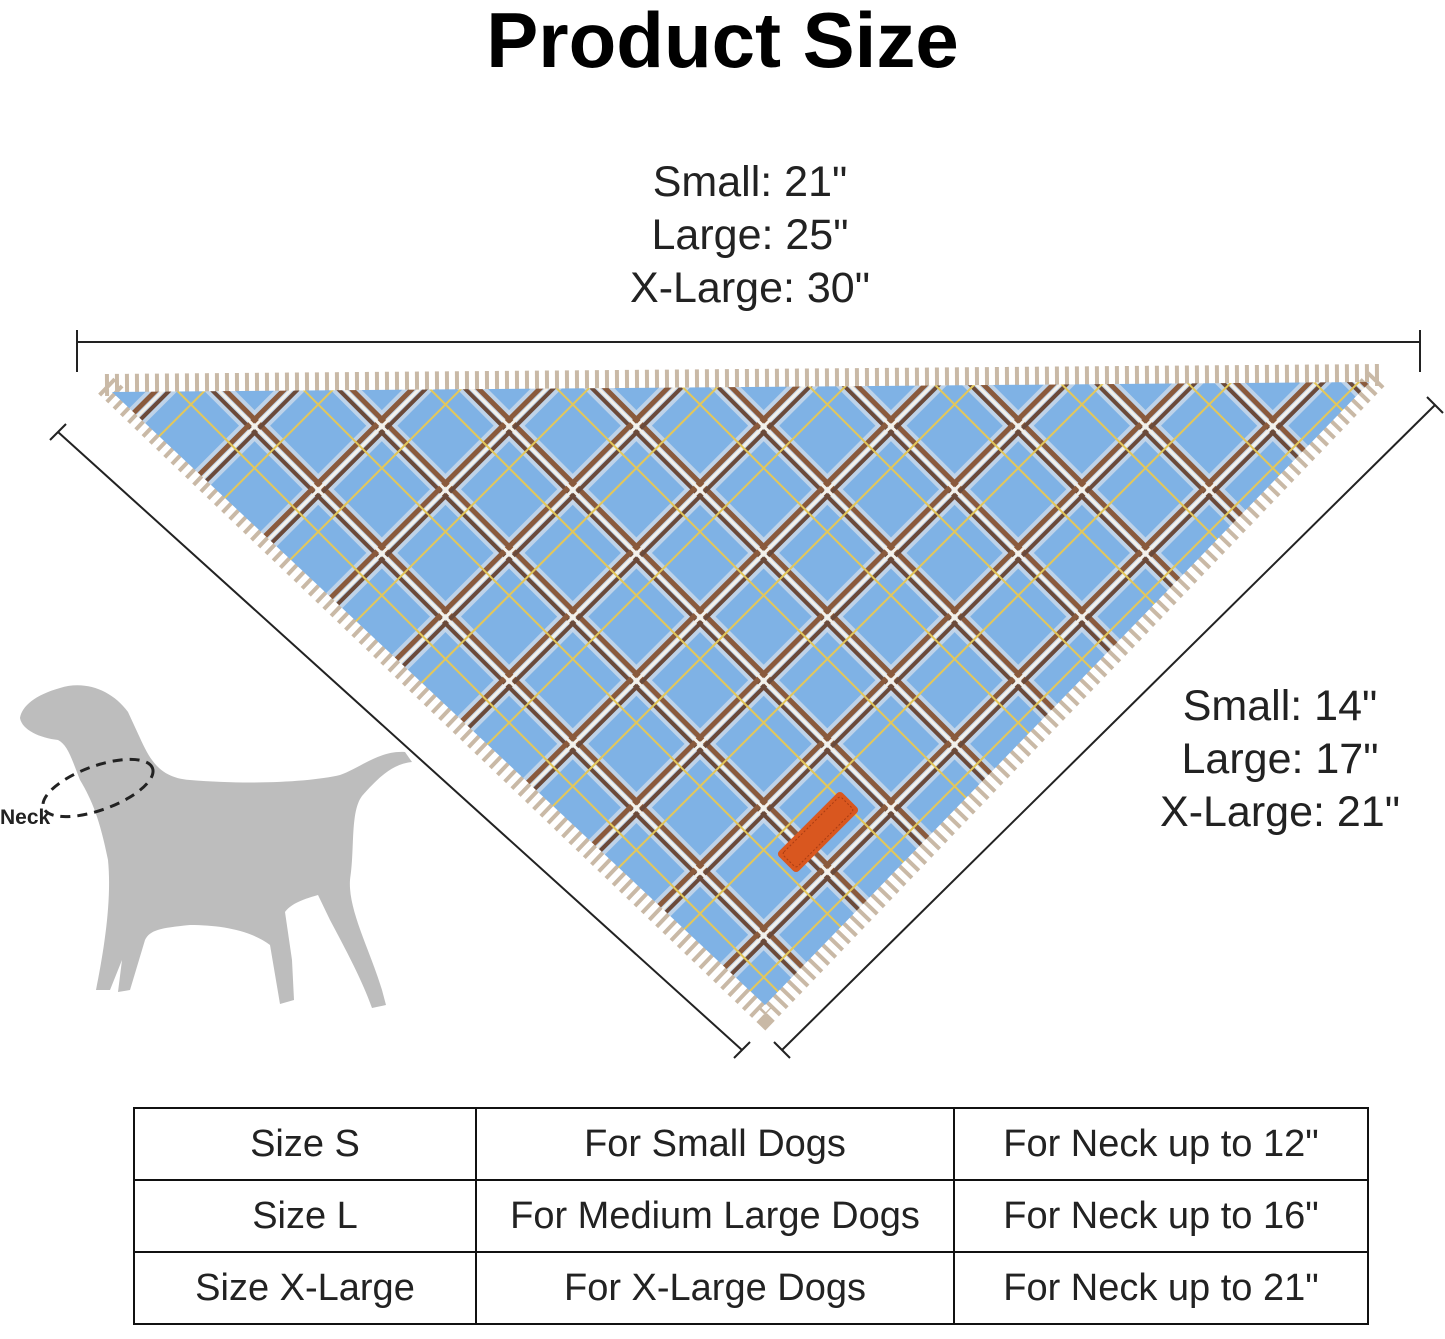 The height and width of the screenshot is (1339, 1445). What do you see at coordinates (98, 788) in the screenshot?
I see `neck-measure-line` at bounding box center [98, 788].